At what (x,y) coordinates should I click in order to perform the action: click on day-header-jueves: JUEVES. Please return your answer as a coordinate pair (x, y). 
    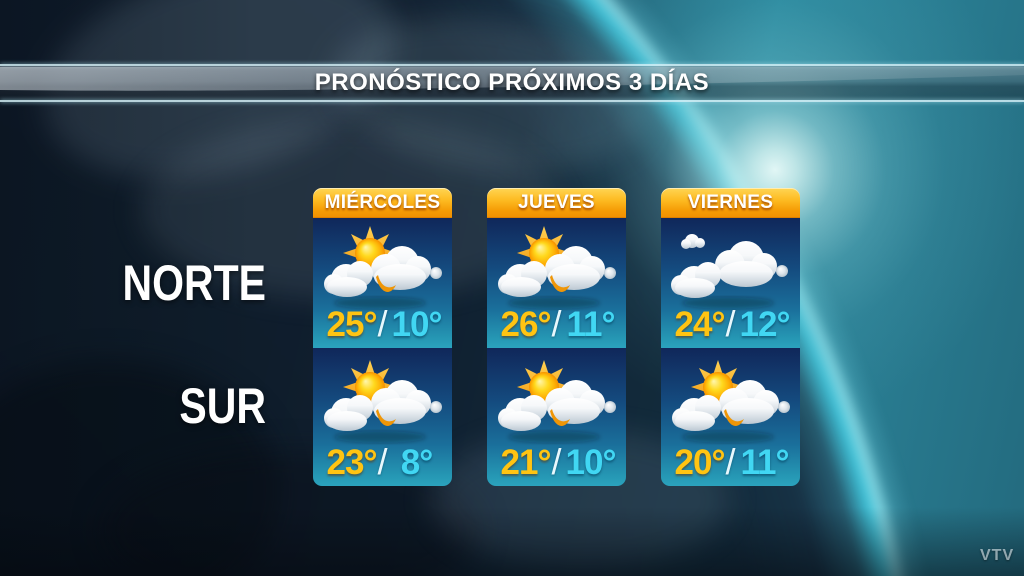
    Looking at the image, I should click on (556, 203).